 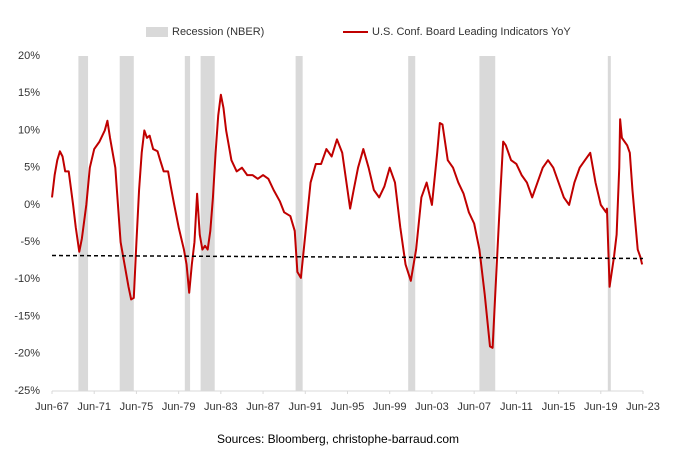 What do you see at coordinates (32, 205) in the screenshot?
I see `y-tick-label: 0%` at bounding box center [32, 205].